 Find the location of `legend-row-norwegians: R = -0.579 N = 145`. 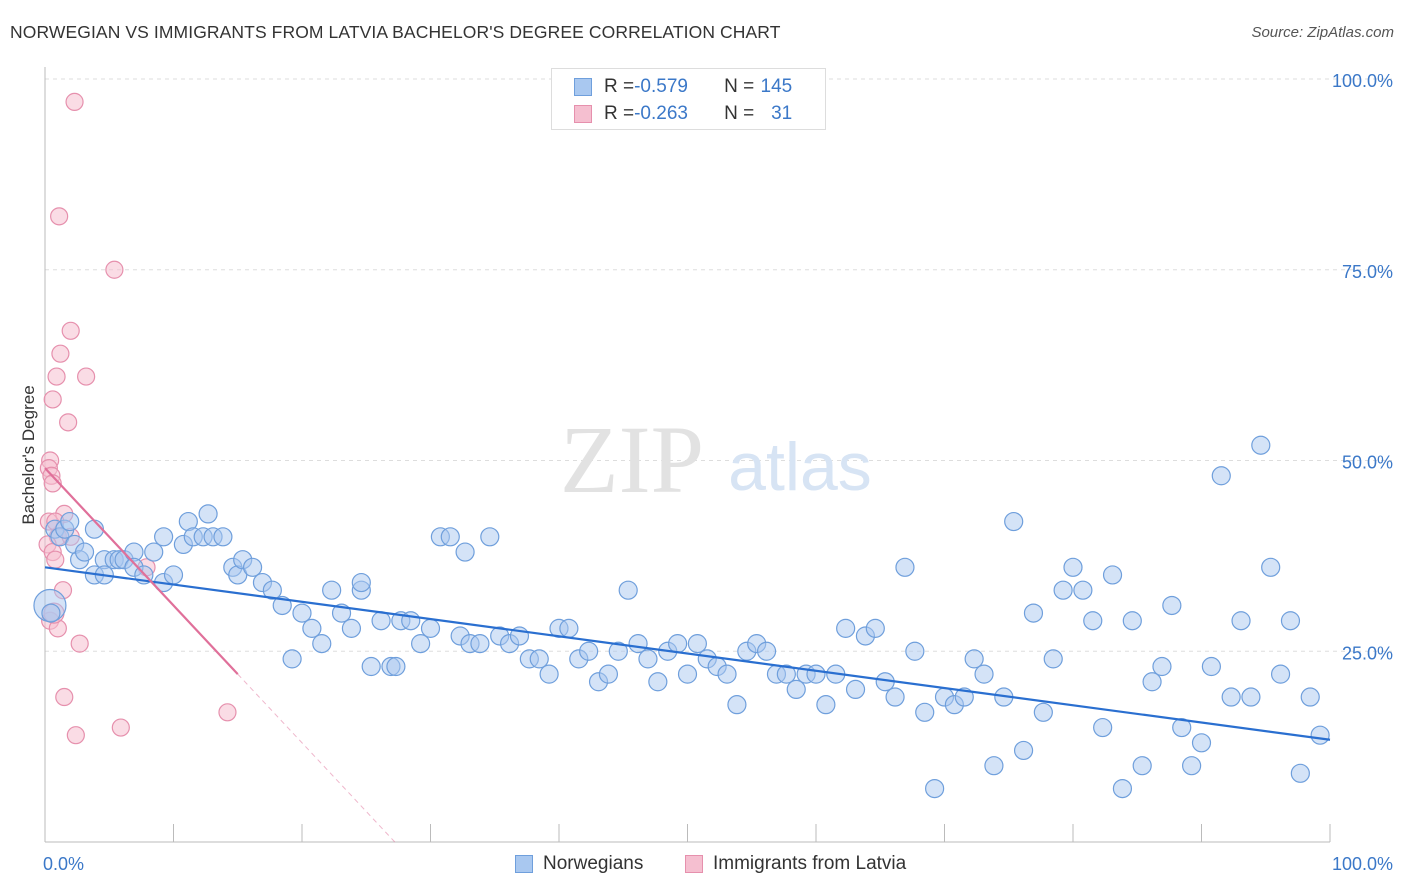

legend-row-norwegians: R = -0.579 N = 145 is located at coordinates (683, 87).